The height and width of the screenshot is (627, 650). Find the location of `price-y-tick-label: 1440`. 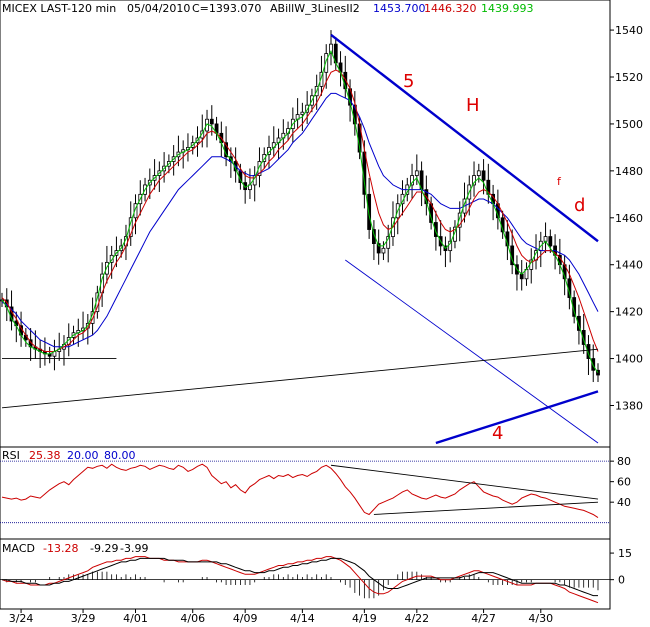

price-y-tick-label: 1440 is located at coordinates (629, 265).